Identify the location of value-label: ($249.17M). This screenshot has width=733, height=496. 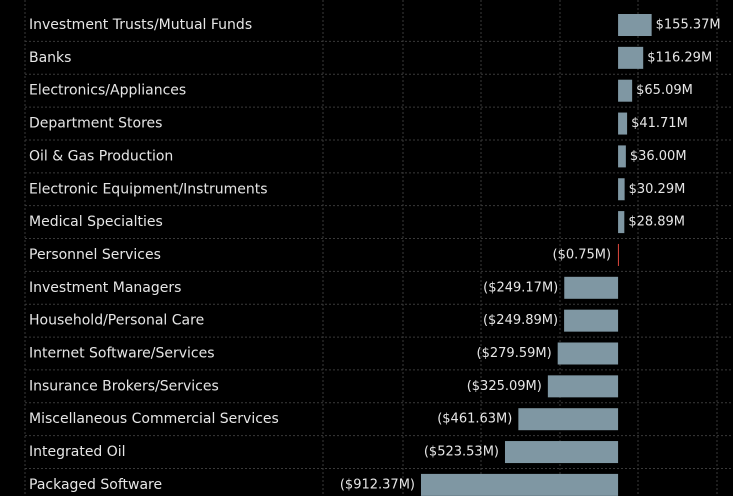
(520, 287).